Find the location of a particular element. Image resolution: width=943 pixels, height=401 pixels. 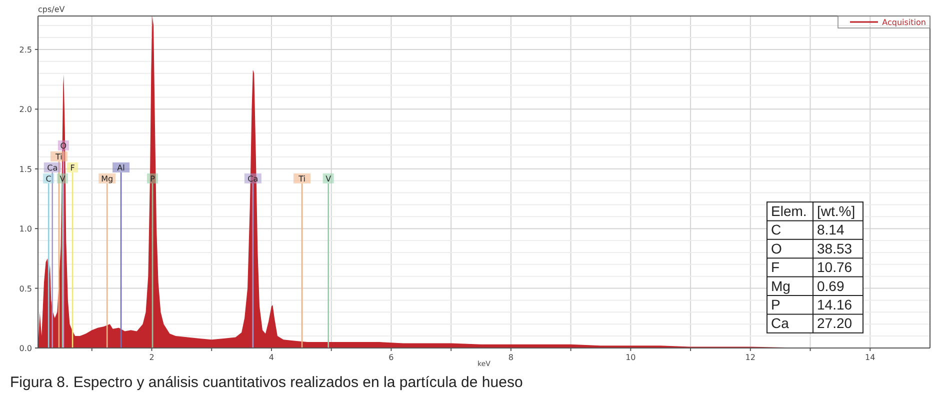

y-tick-label: 0.5 is located at coordinates (25, 289).